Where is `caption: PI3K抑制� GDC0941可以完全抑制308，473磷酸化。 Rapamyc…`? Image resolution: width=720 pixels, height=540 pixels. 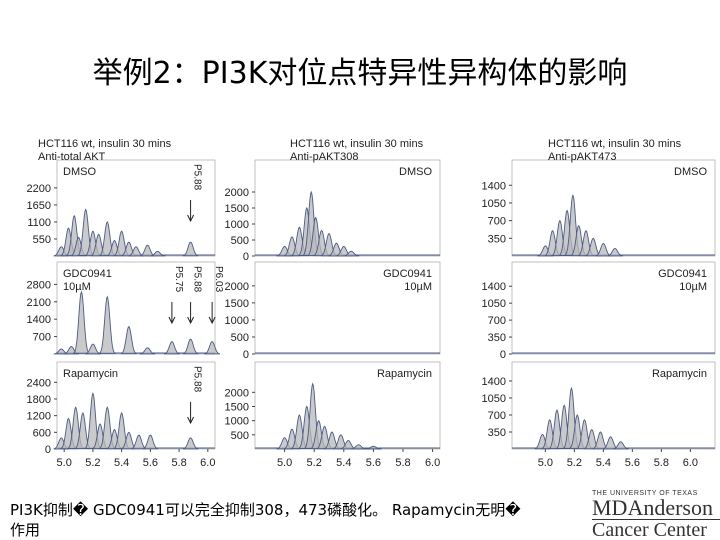 caption: PI3K抑制� GDC0941可以完全抑制308，473磷酸化。 Rapamyc… is located at coordinates (265, 520).